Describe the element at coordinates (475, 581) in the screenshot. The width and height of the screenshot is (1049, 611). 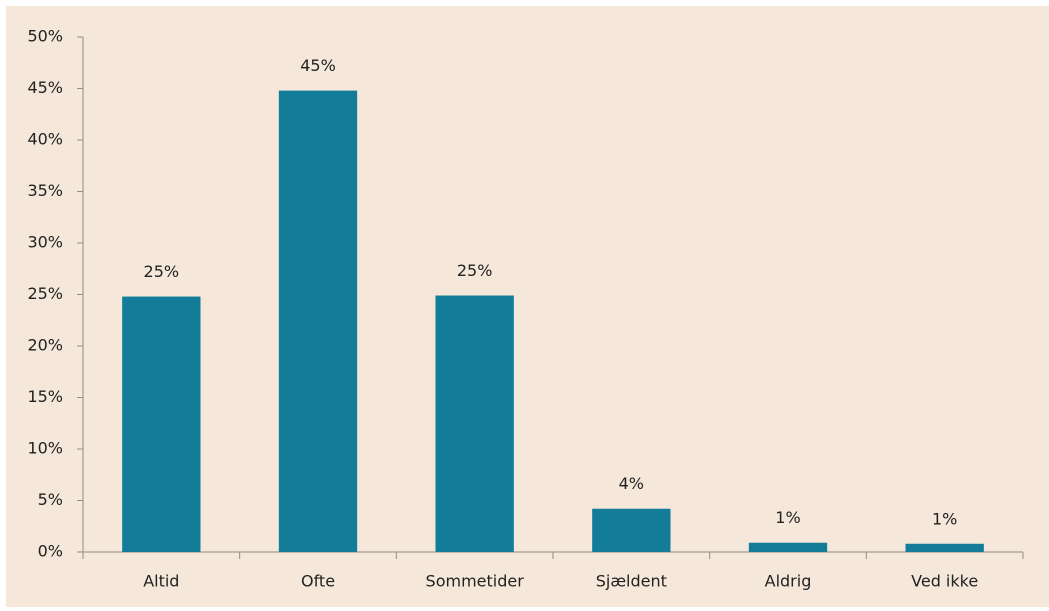
I see `x-tick-label: Sommetider` at that location.